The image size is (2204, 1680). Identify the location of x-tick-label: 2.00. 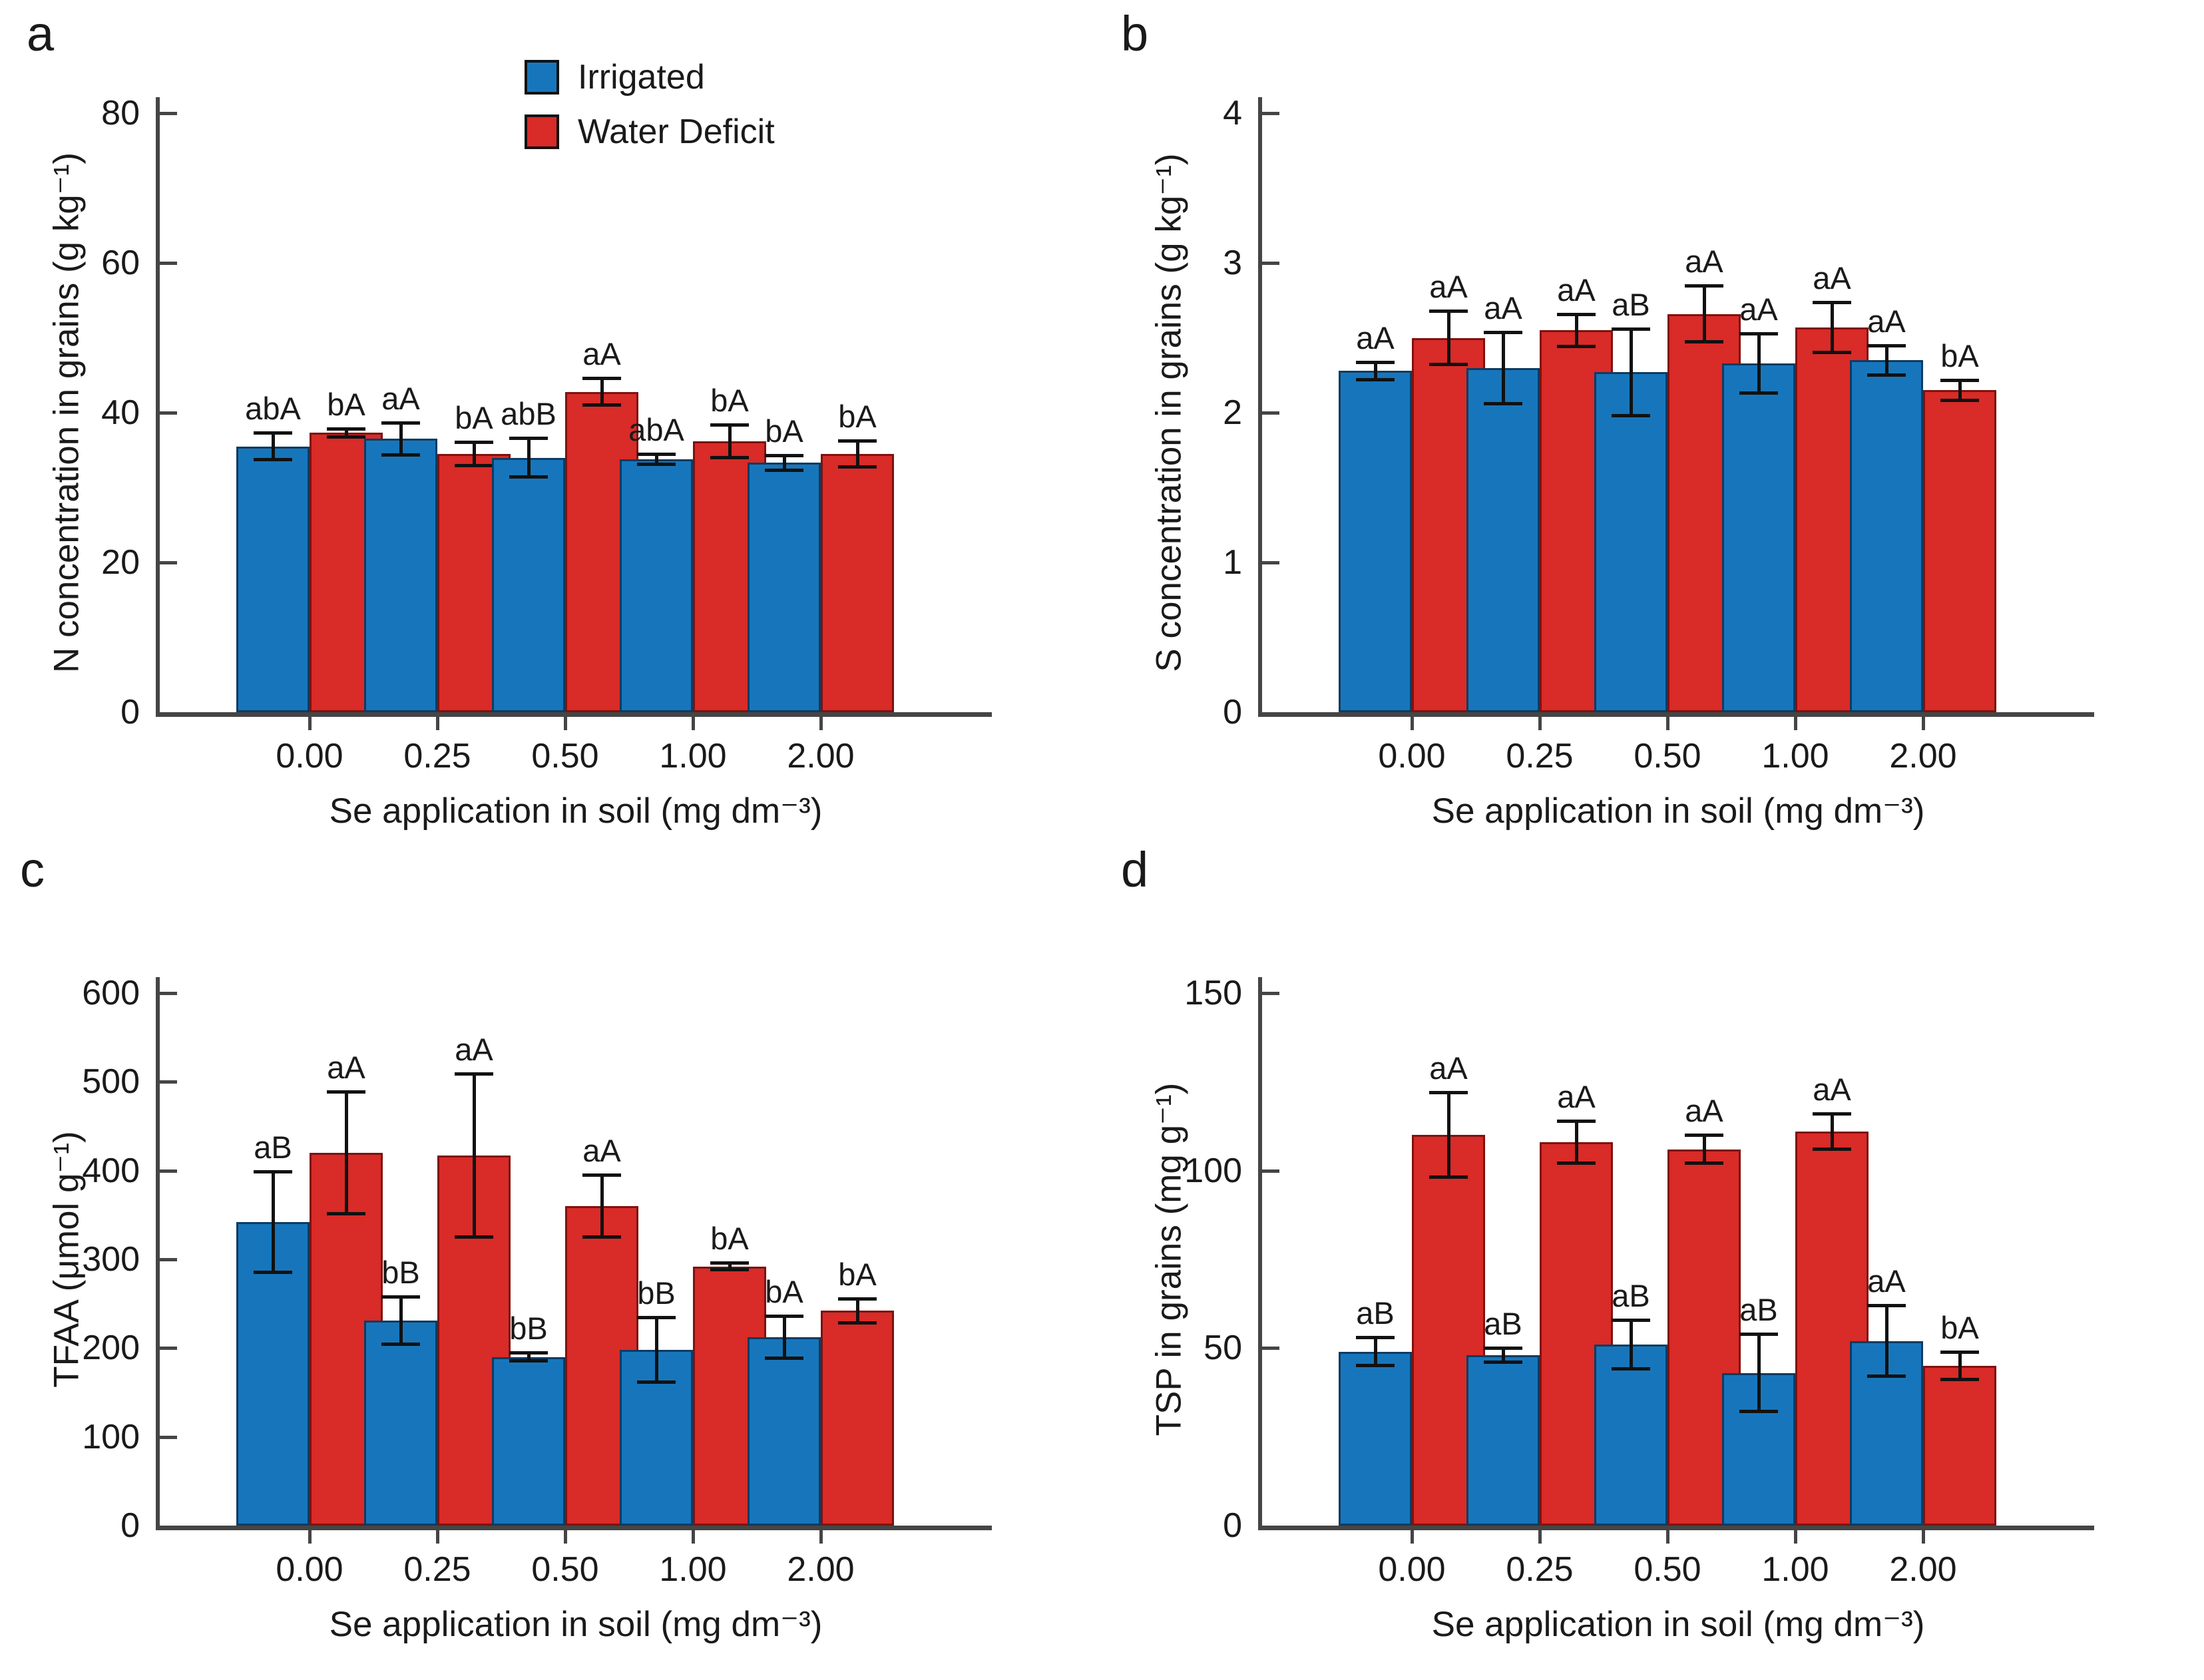
(1923, 1569).